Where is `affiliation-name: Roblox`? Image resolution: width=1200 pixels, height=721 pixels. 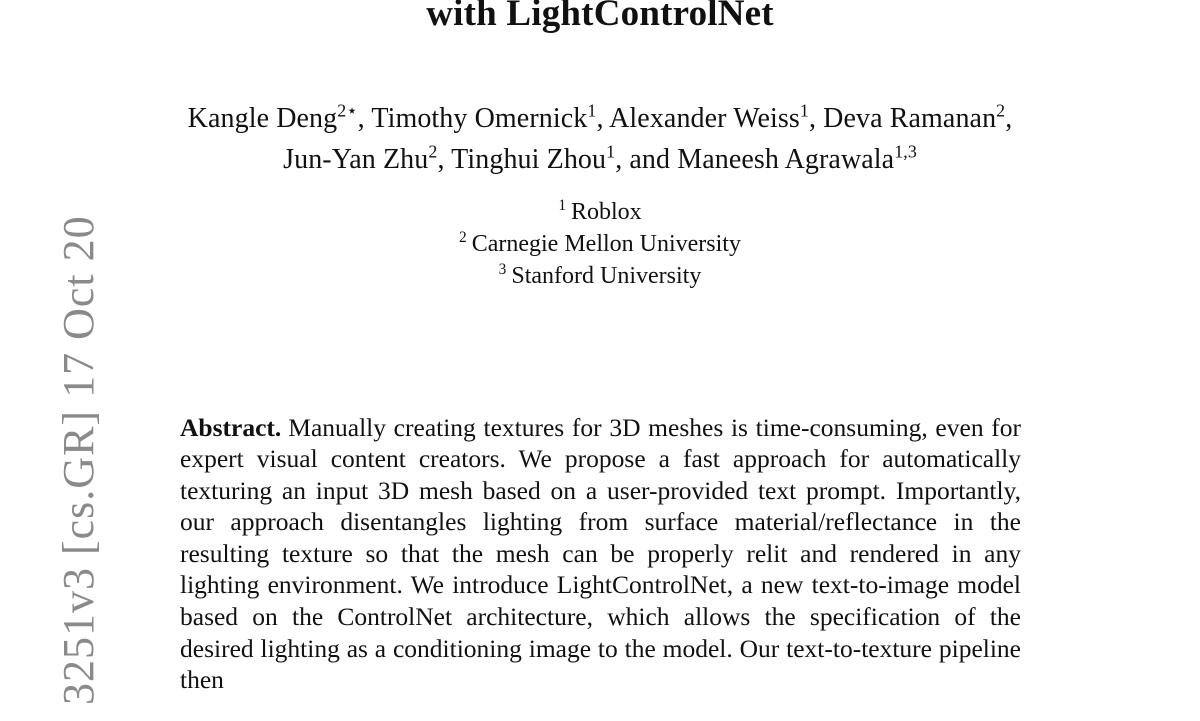
affiliation-name: Roblox is located at coordinates (606, 212).